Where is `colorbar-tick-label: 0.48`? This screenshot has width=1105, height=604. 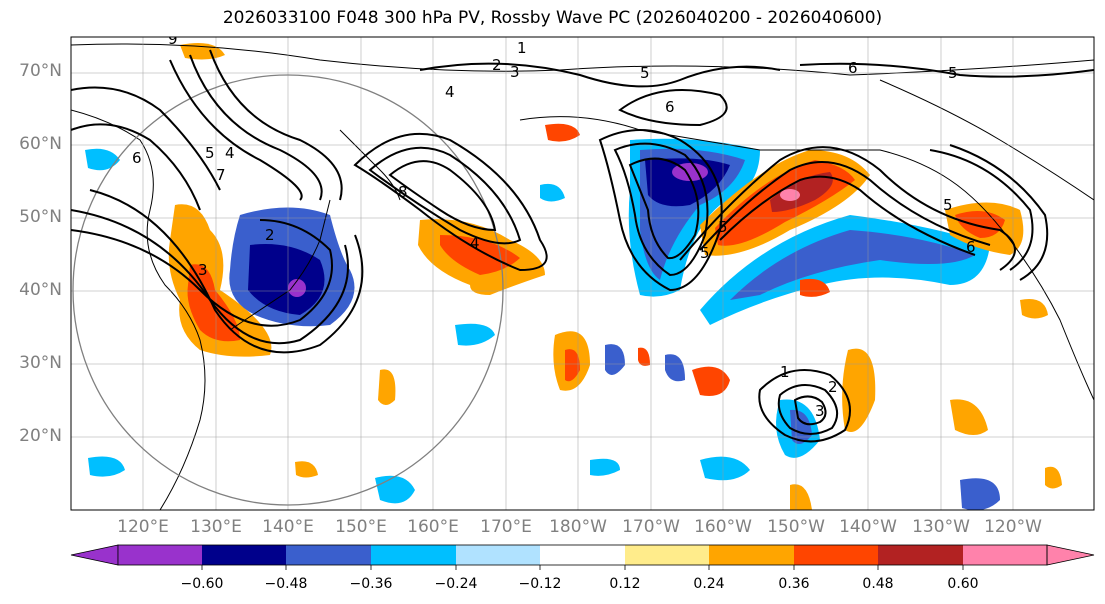
colorbar-tick-label: 0.48 is located at coordinates (878, 584).